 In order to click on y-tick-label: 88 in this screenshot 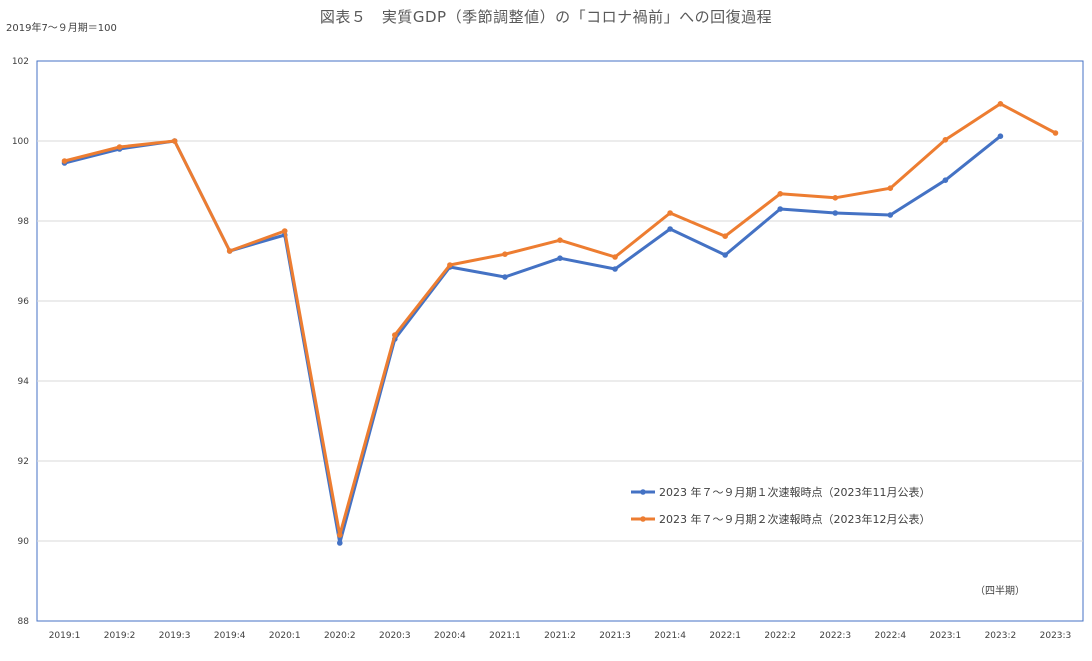, I will do `click(24, 622)`.